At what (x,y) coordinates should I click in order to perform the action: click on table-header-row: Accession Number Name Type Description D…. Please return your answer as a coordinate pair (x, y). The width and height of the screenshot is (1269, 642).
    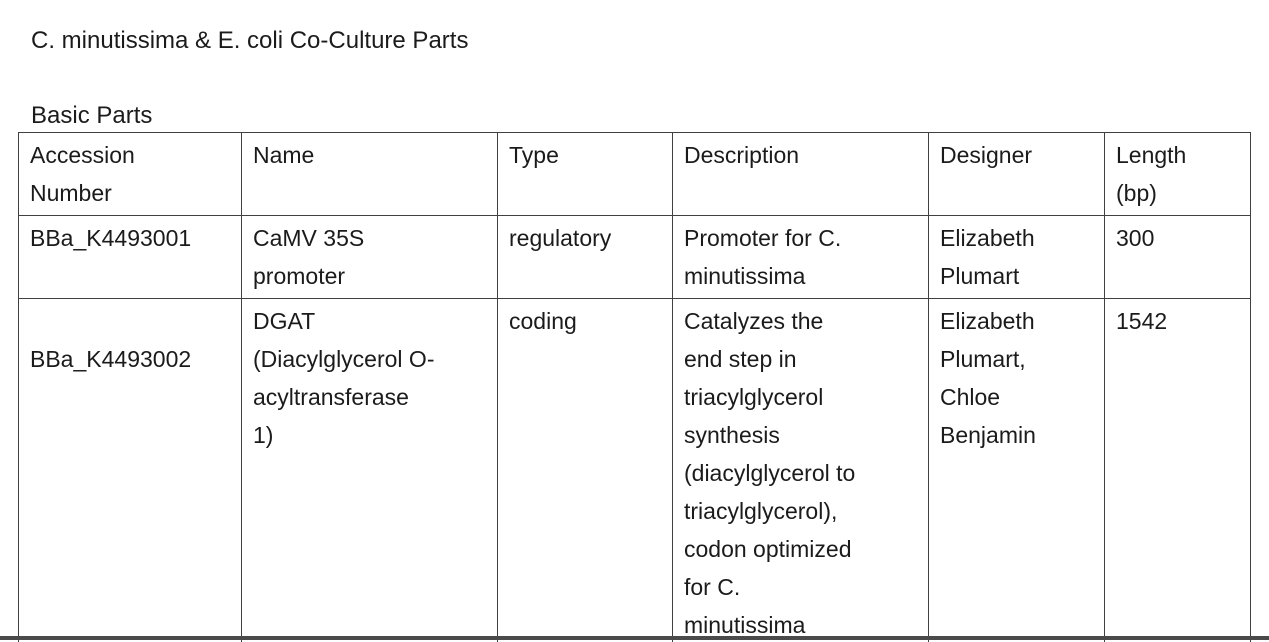
    Looking at the image, I should click on (634, 174).